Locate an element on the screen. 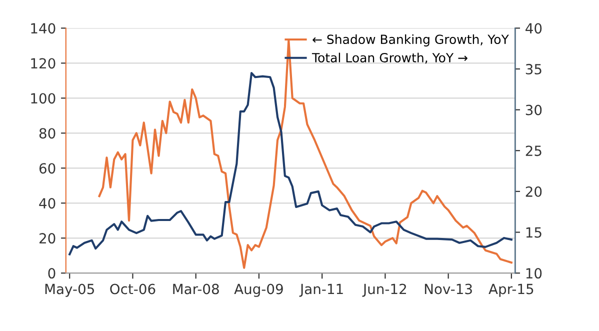 The width and height of the screenshot is (599, 331). y2-tick-label: 15 is located at coordinates (534, 232).